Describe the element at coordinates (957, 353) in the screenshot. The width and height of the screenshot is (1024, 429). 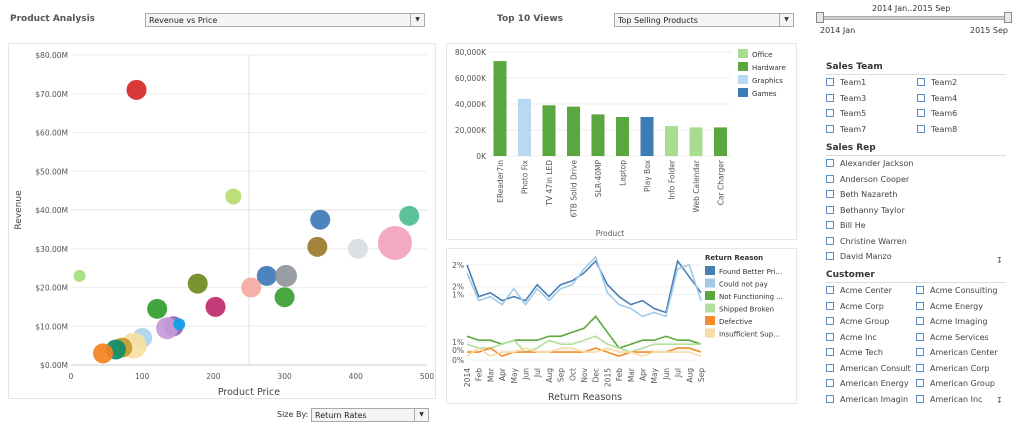
I see `customer-checkbox: American Center` at that location.